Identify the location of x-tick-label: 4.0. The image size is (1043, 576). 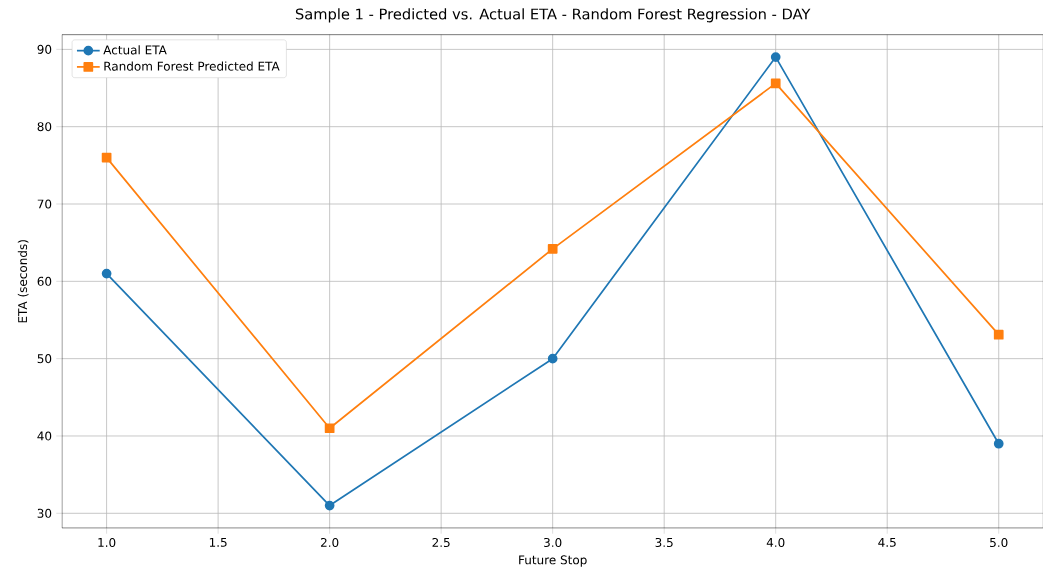
(775, 542).